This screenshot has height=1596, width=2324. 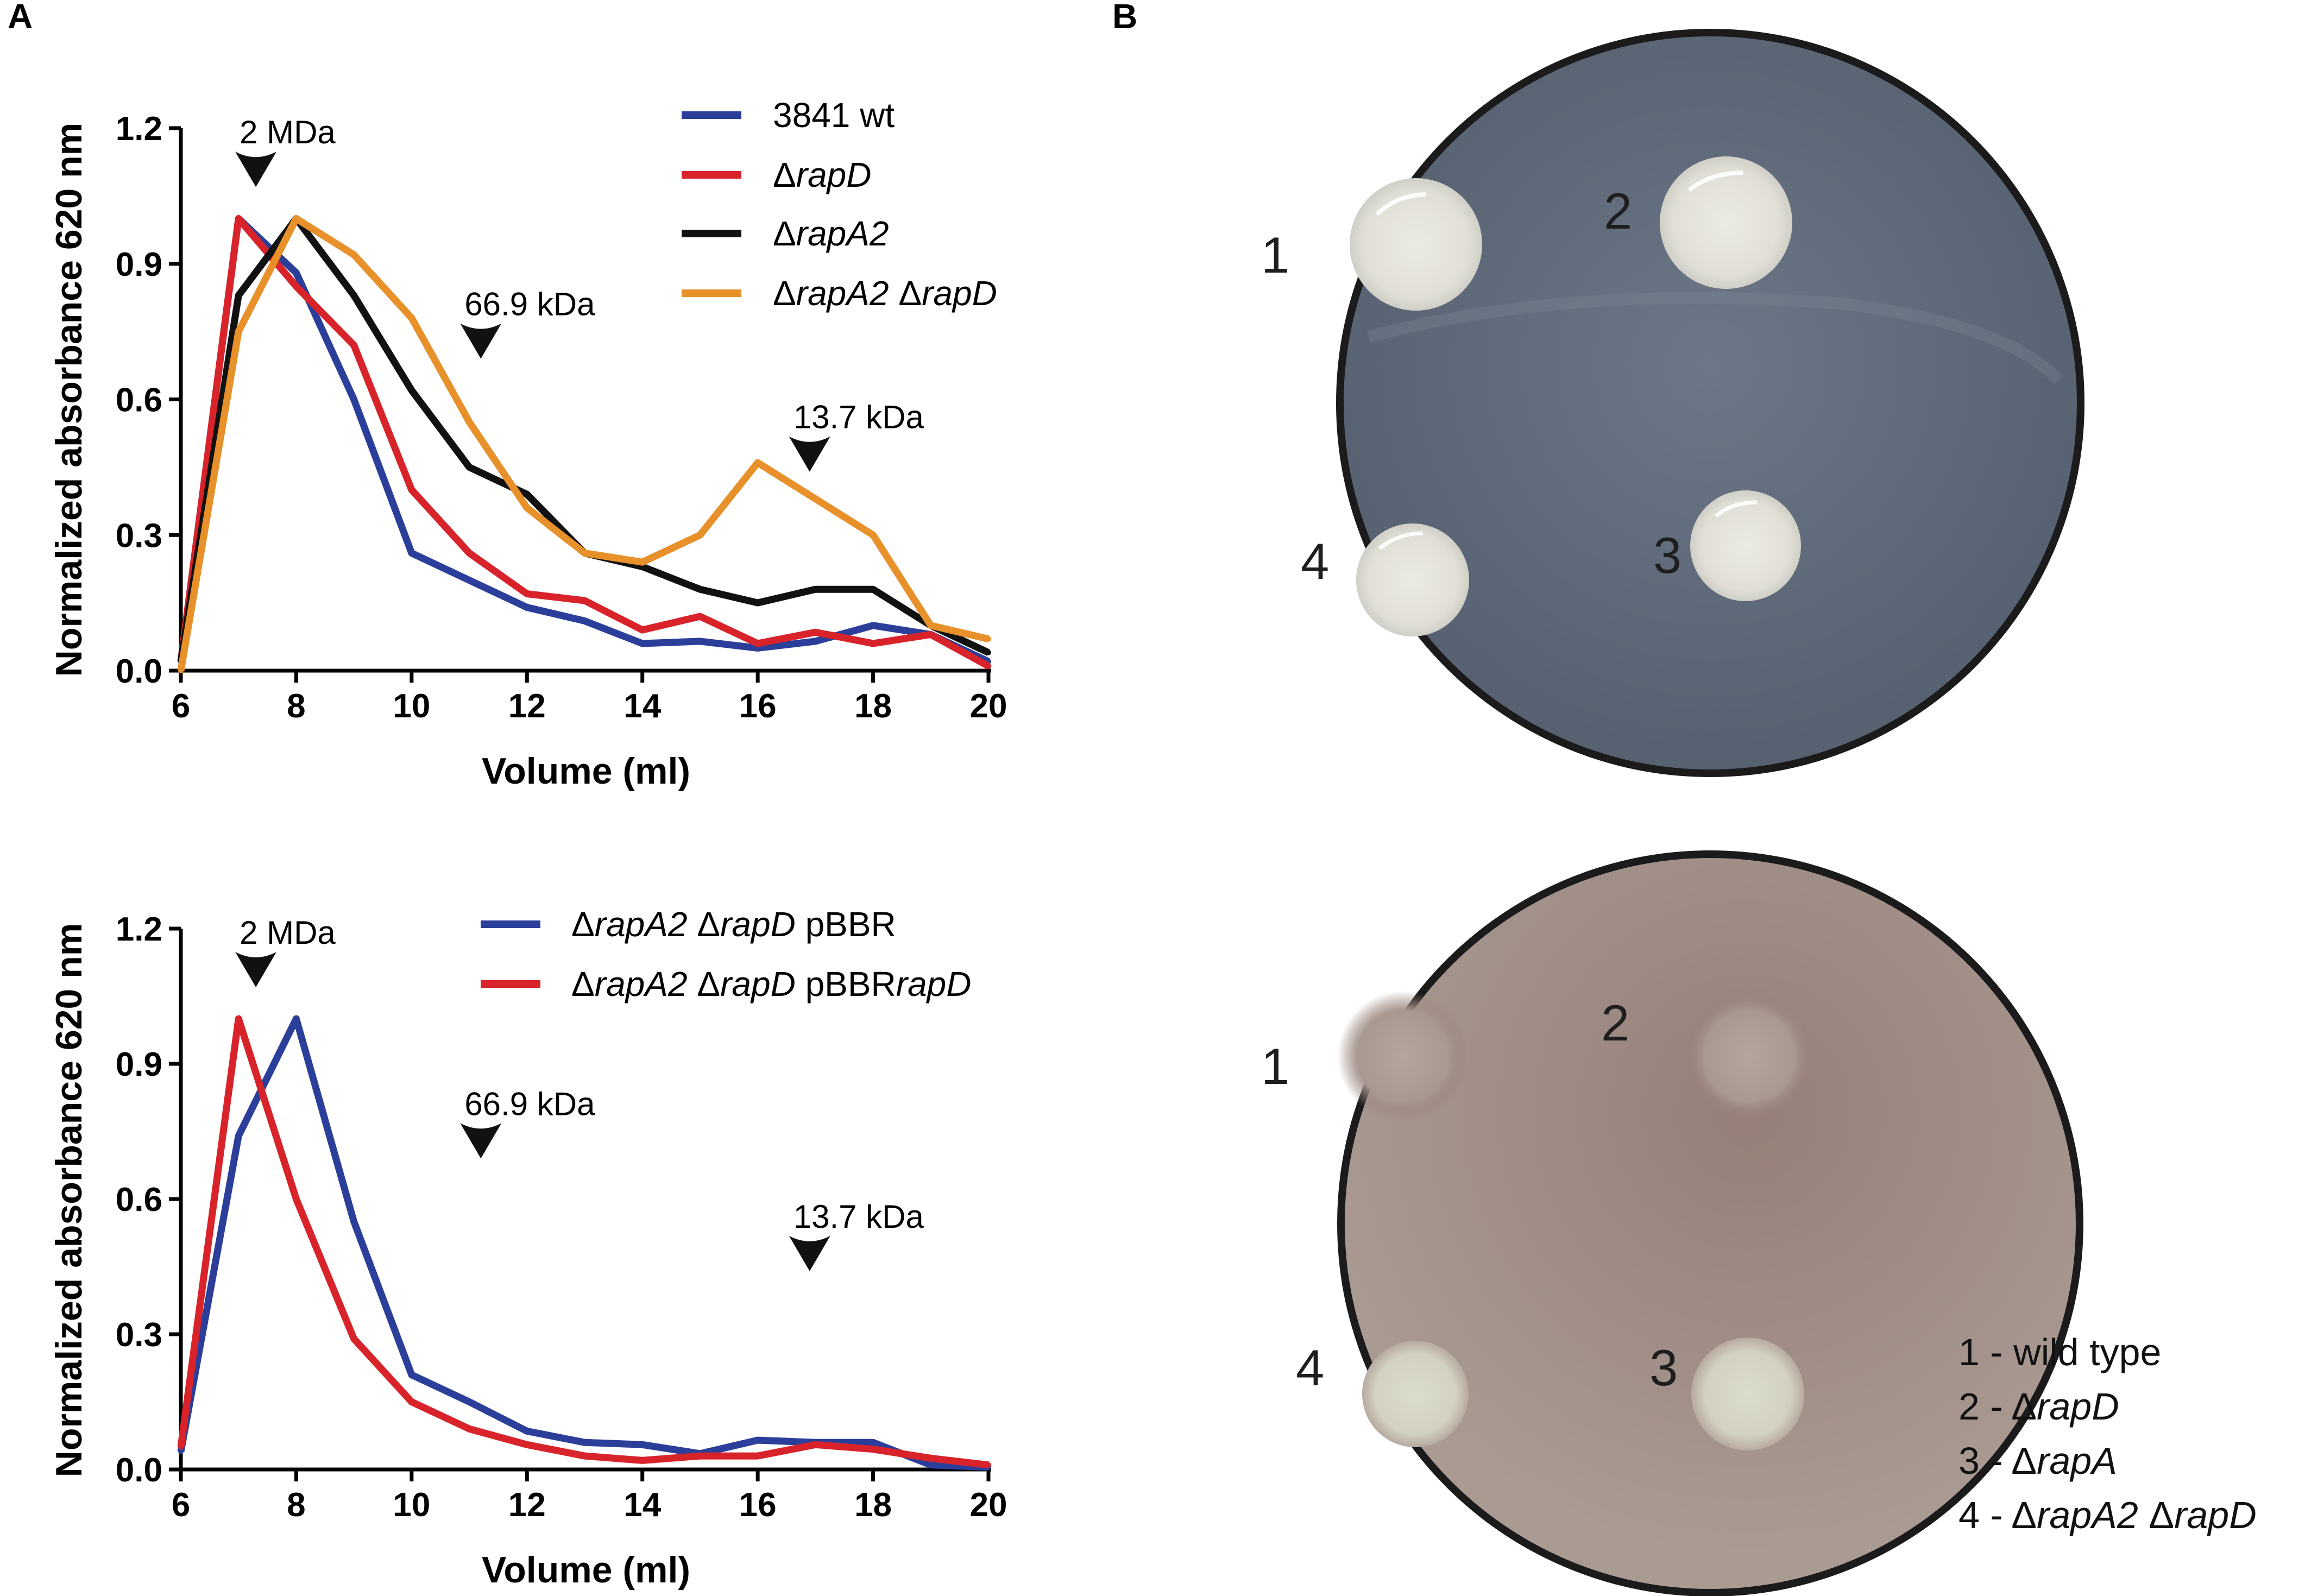 I want to click on chart-a-x-title: Volume (ml), so click(x=586, y=771).